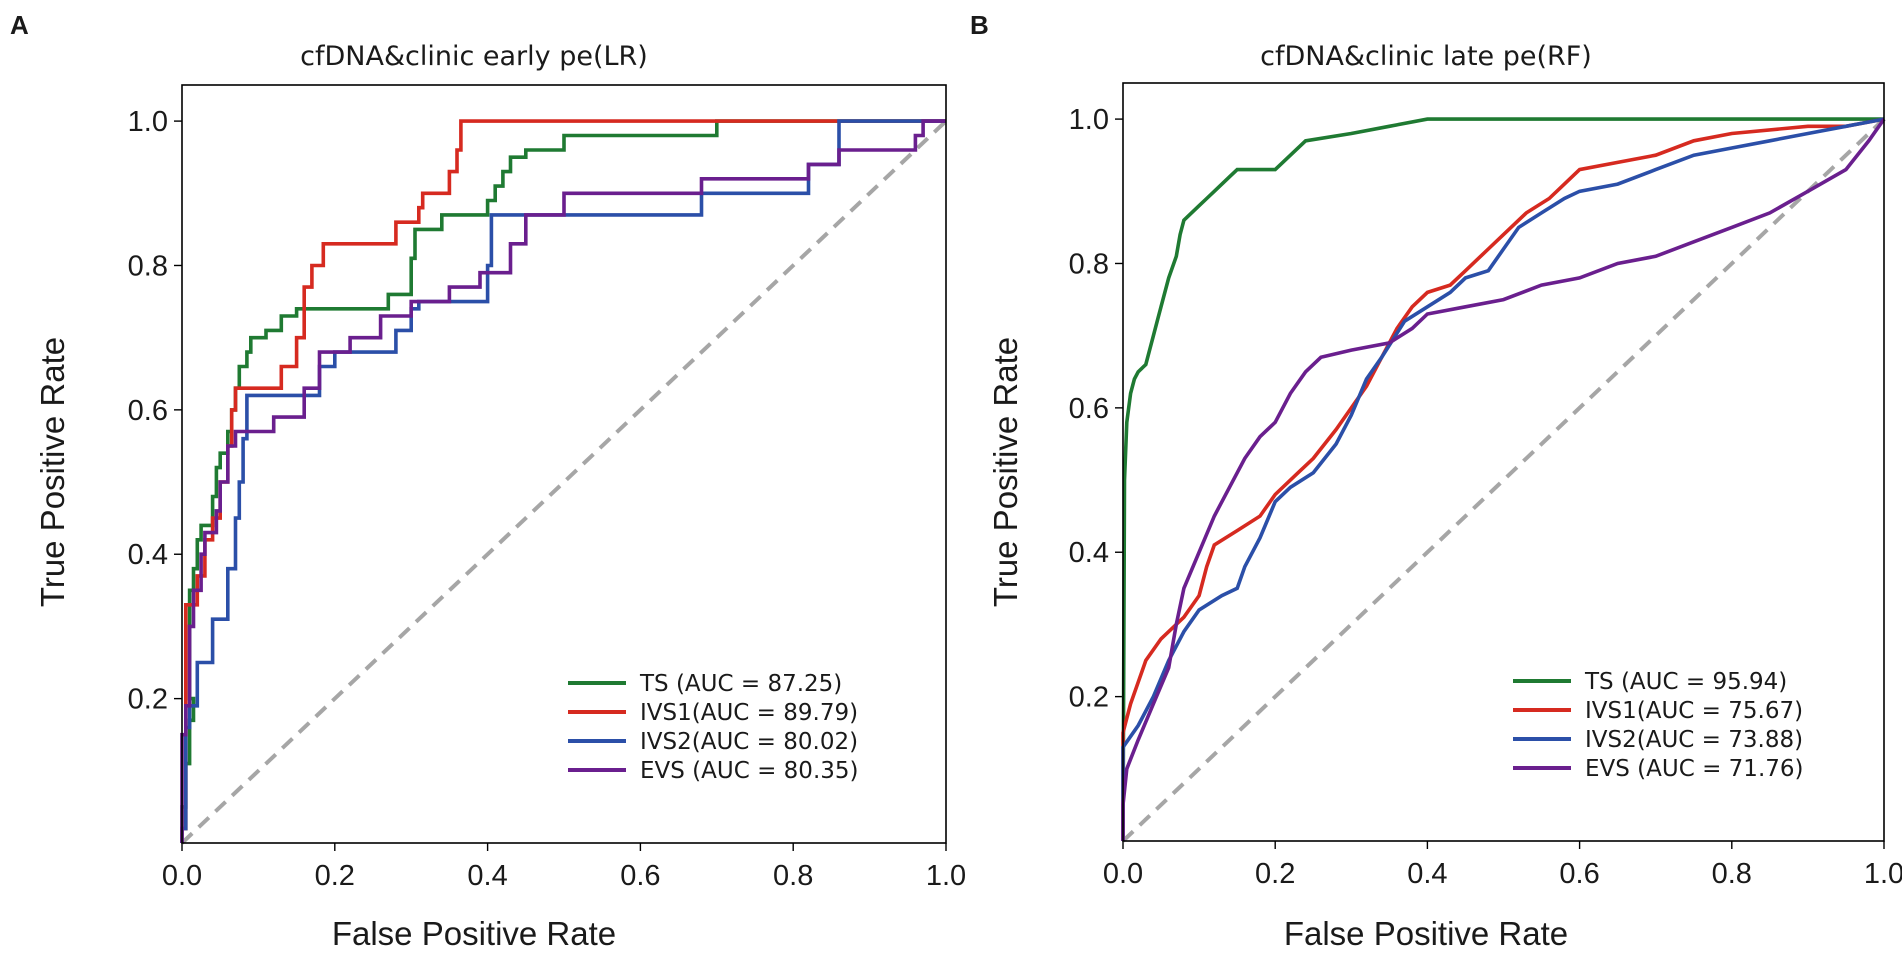 The image size is (1902, 956). What do you see at coordinates (1005, 472) in the screenshot?
I see `panel-b-y-axis-label: True Positive Rate` at bounding box center [1005, 472].